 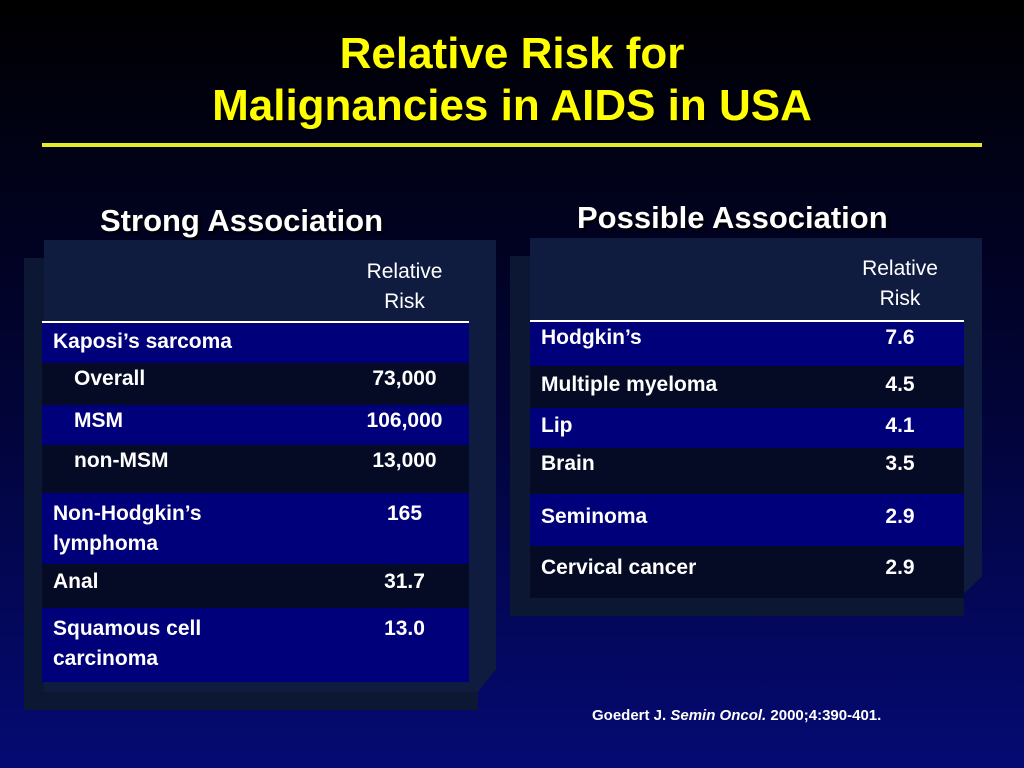 I want to click on slide-title-line-1: Relative Risk for, so click(x=512, y=53).